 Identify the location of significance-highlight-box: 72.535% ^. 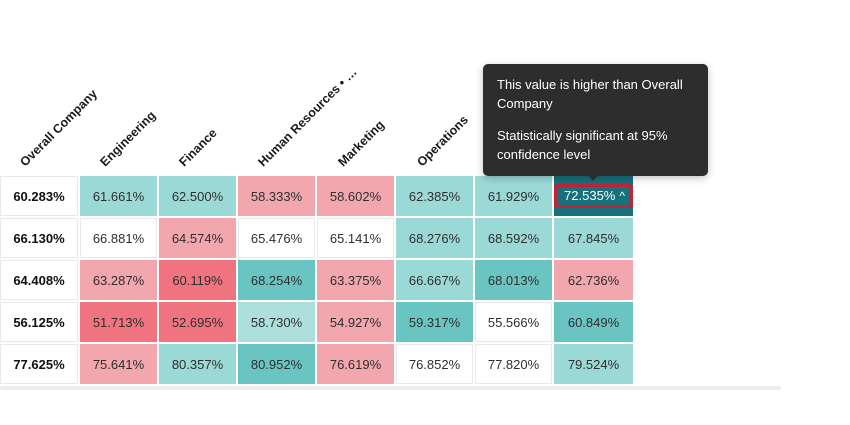
(593, 196).